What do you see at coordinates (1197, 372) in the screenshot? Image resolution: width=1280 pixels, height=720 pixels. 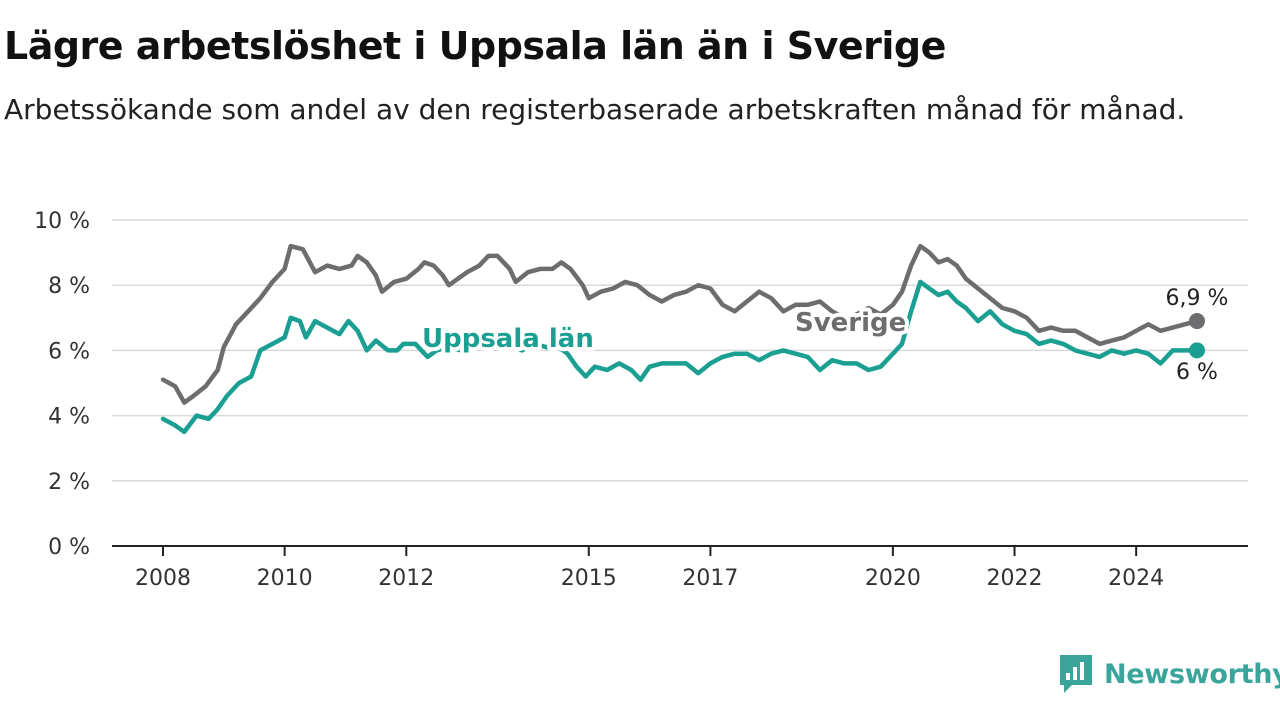 I see `end-label-uppsala: 6 %` at bounding box center [1197, 372].